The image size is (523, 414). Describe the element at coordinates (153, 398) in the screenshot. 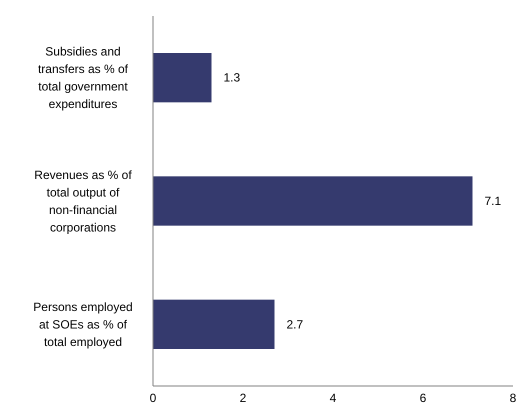

I see `x-tick-label: 0` at that location.